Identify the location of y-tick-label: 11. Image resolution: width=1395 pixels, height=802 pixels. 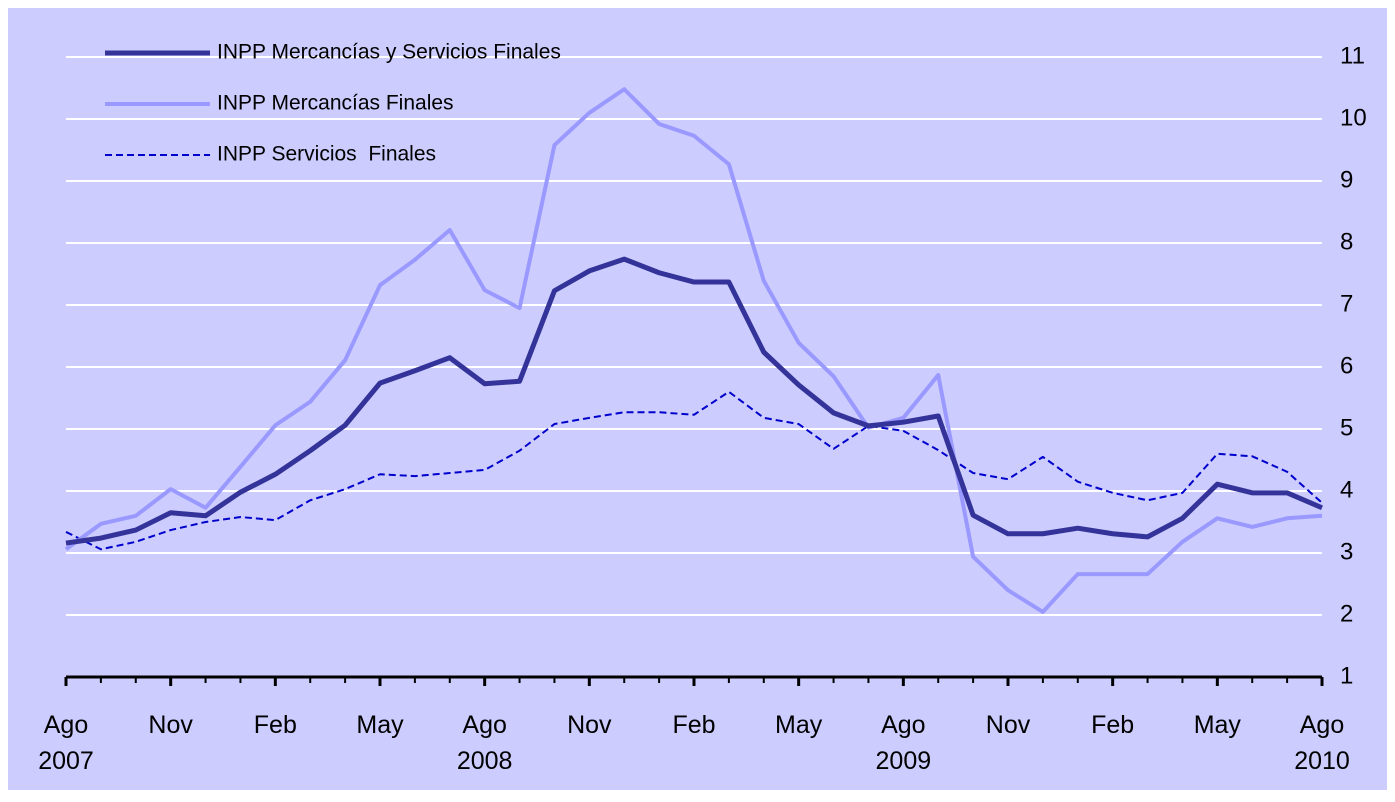
(1352, 55).